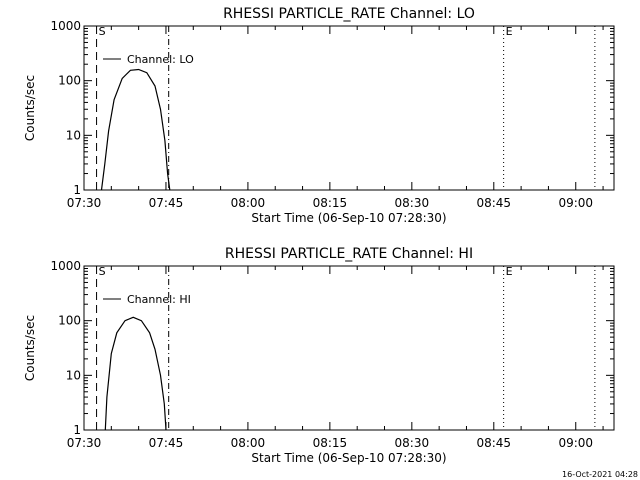  I want to click on legend-label: Channel: LO, so click(160, 59).